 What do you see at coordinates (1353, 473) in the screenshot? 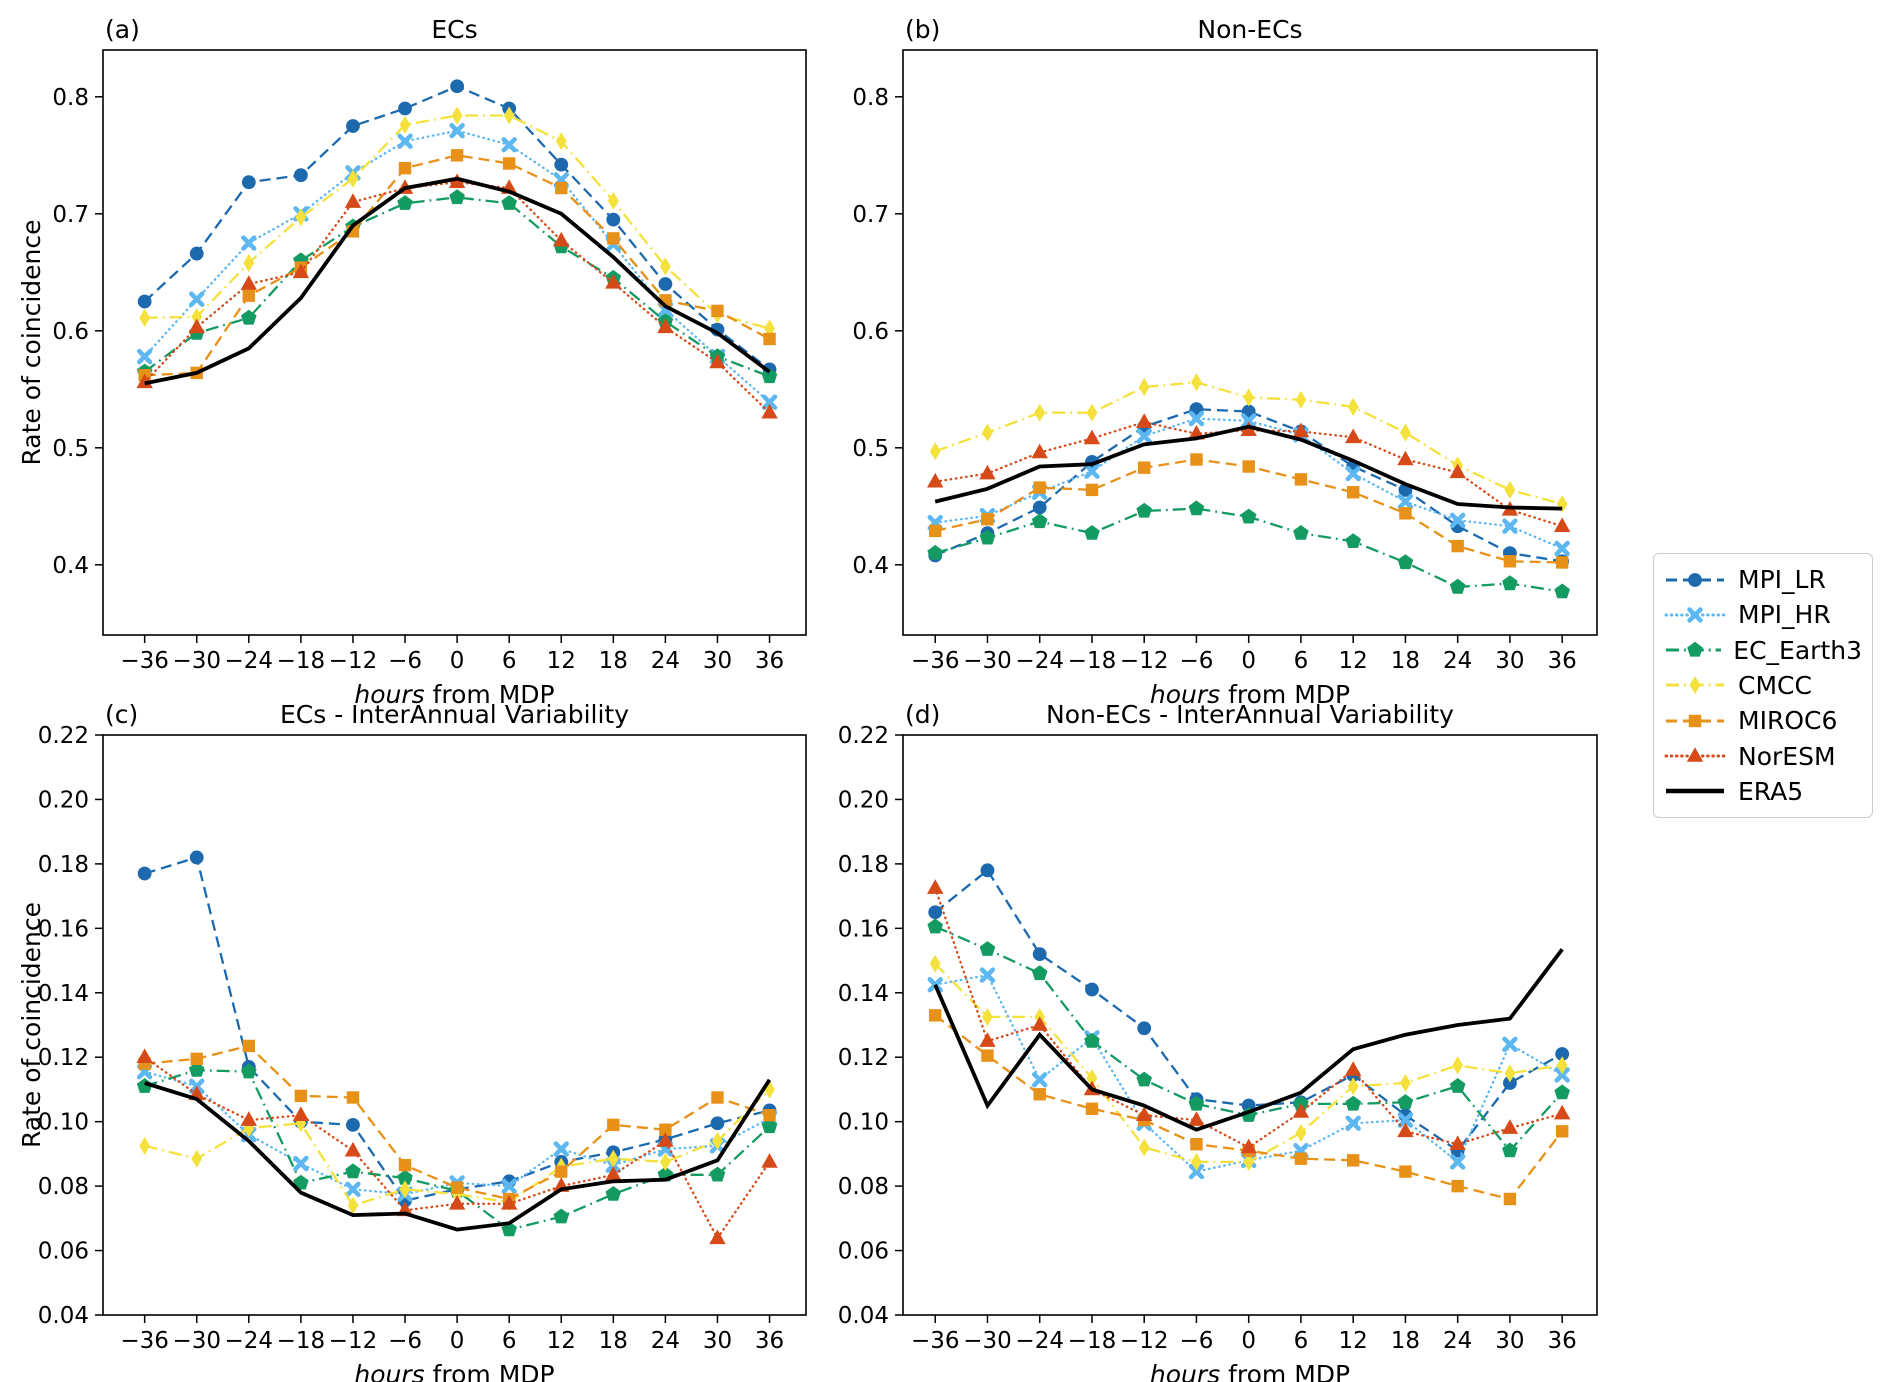
I see `panel-b-MPI_HR-marker` at bounding box center [1353, 473].